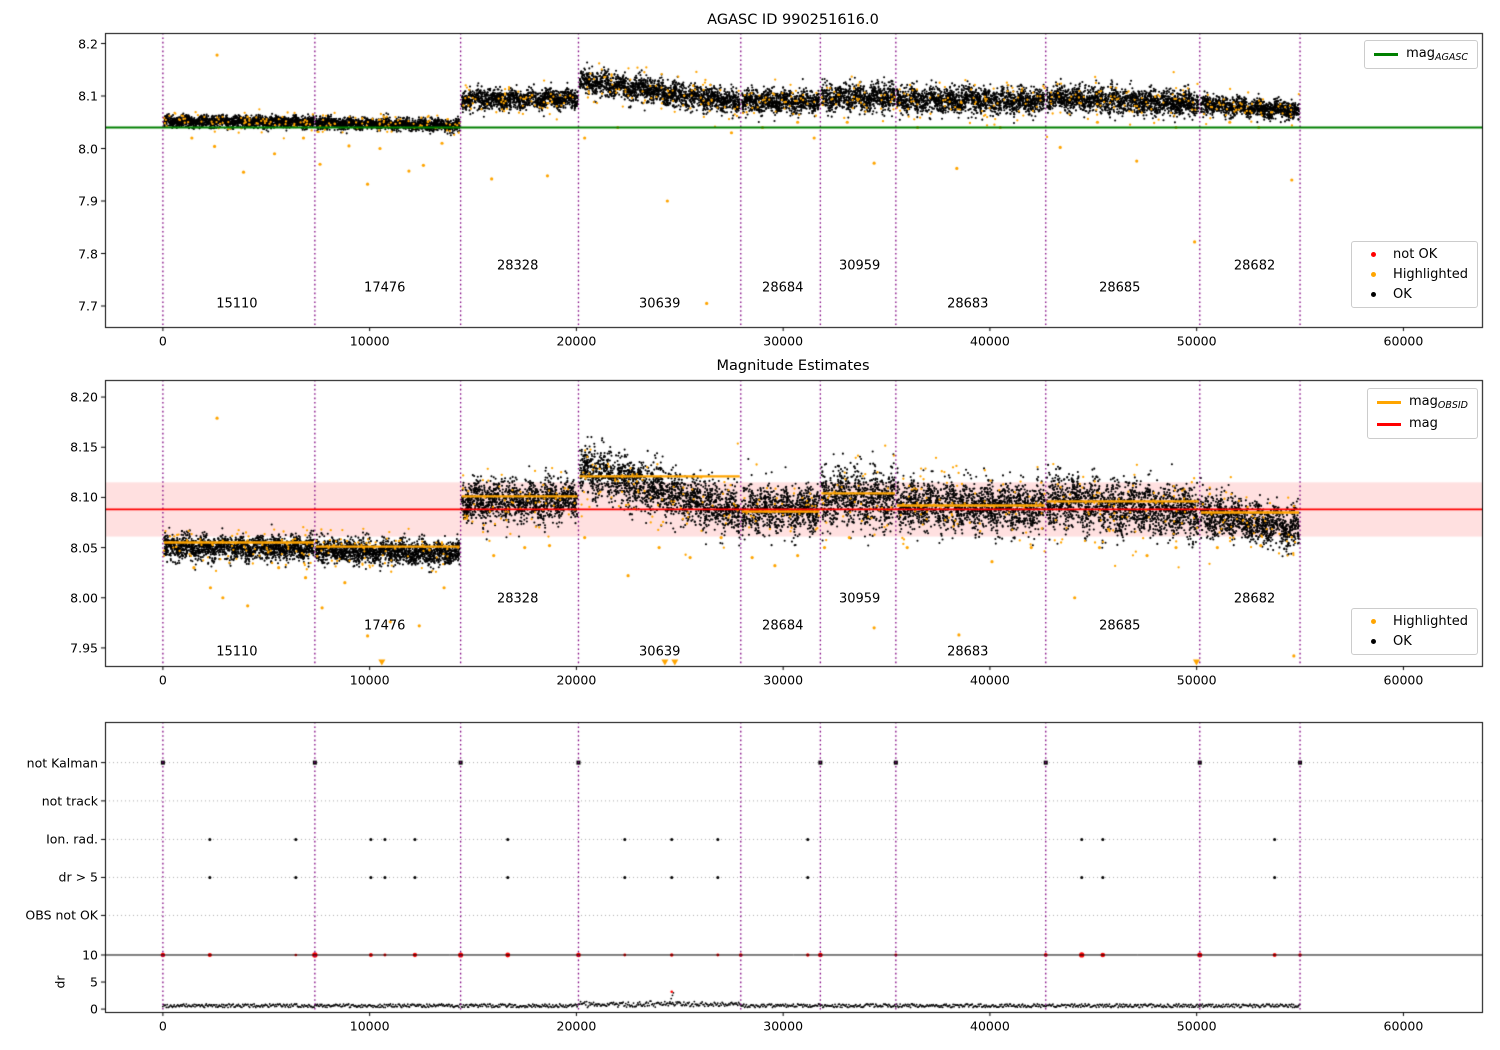 This screenshot has width=1500, height=1050. I want to click on plot2-title: Magnitude Estimates, so click(793, 366).